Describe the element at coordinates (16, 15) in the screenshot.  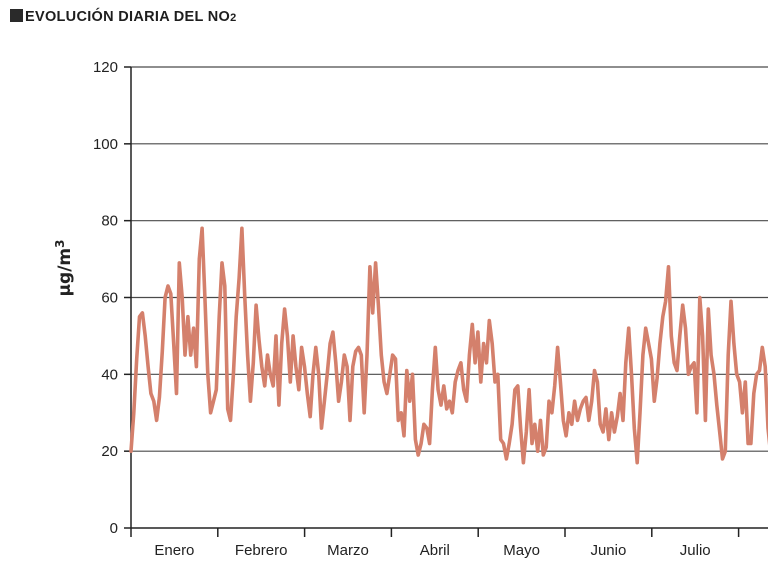
I see `title-square-icon` at that location.